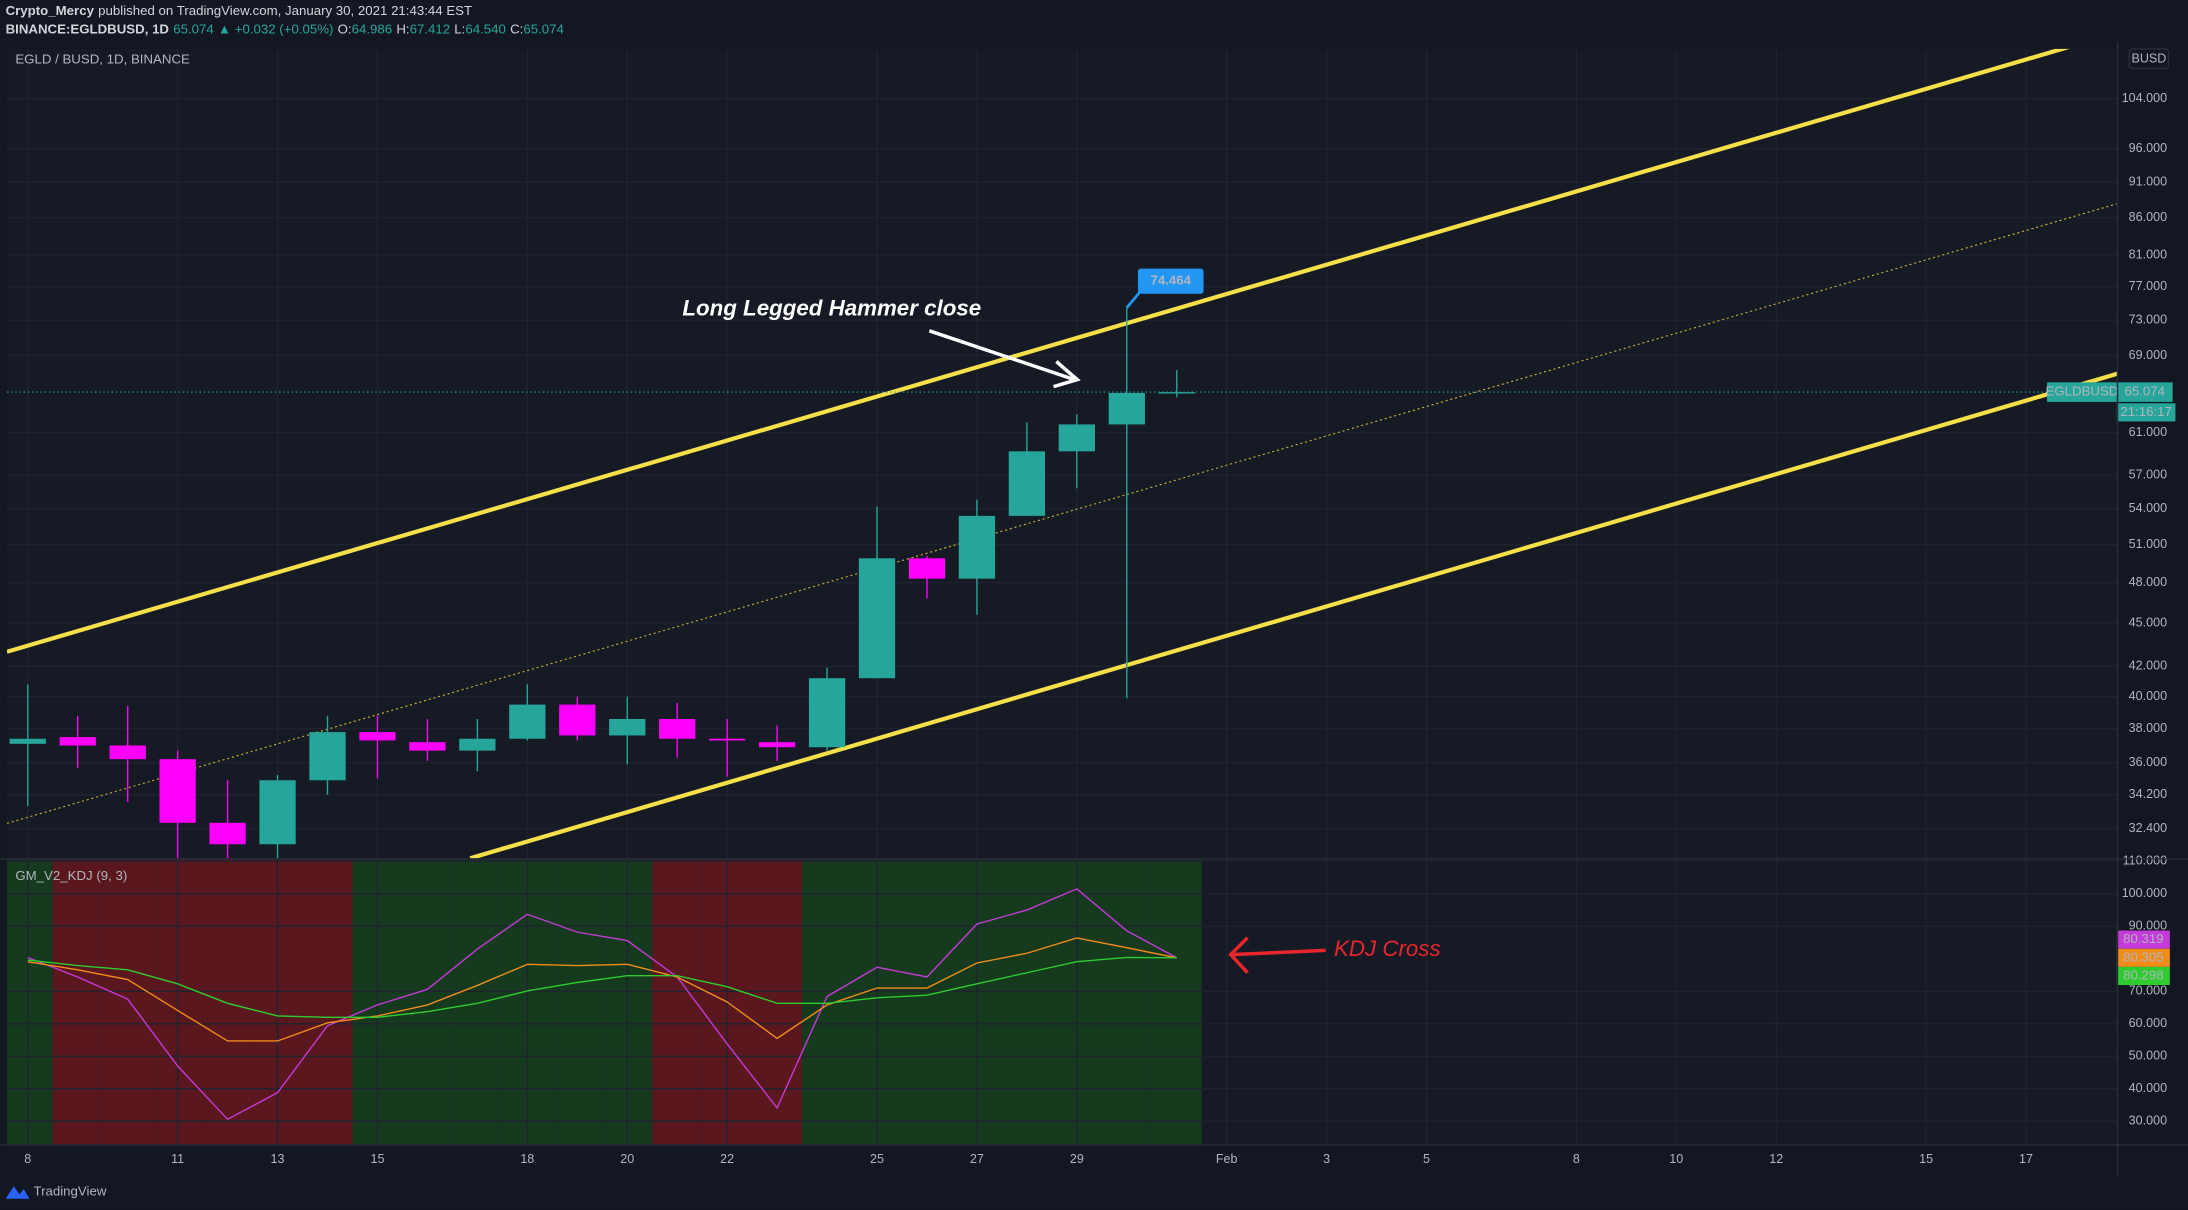 This screenshot has height=1210, width=2188. What do you see at coordinates (71, 875) in the screenshot?
I see `indicator-title: GM_V2_KDJ (9, 3)` at bounding box center [71, 875].